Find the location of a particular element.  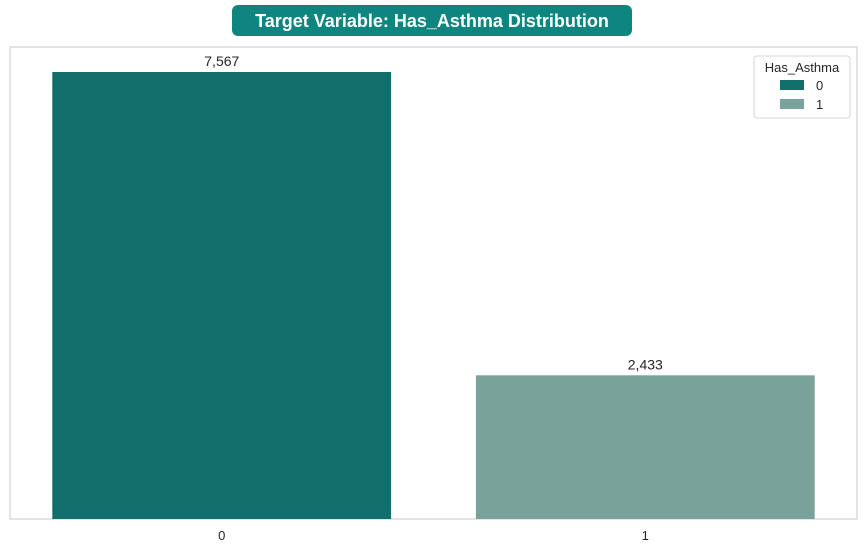

chart-title-group: Target Variable: Has_Asthma Distribution is located at coordinates (432, 20).